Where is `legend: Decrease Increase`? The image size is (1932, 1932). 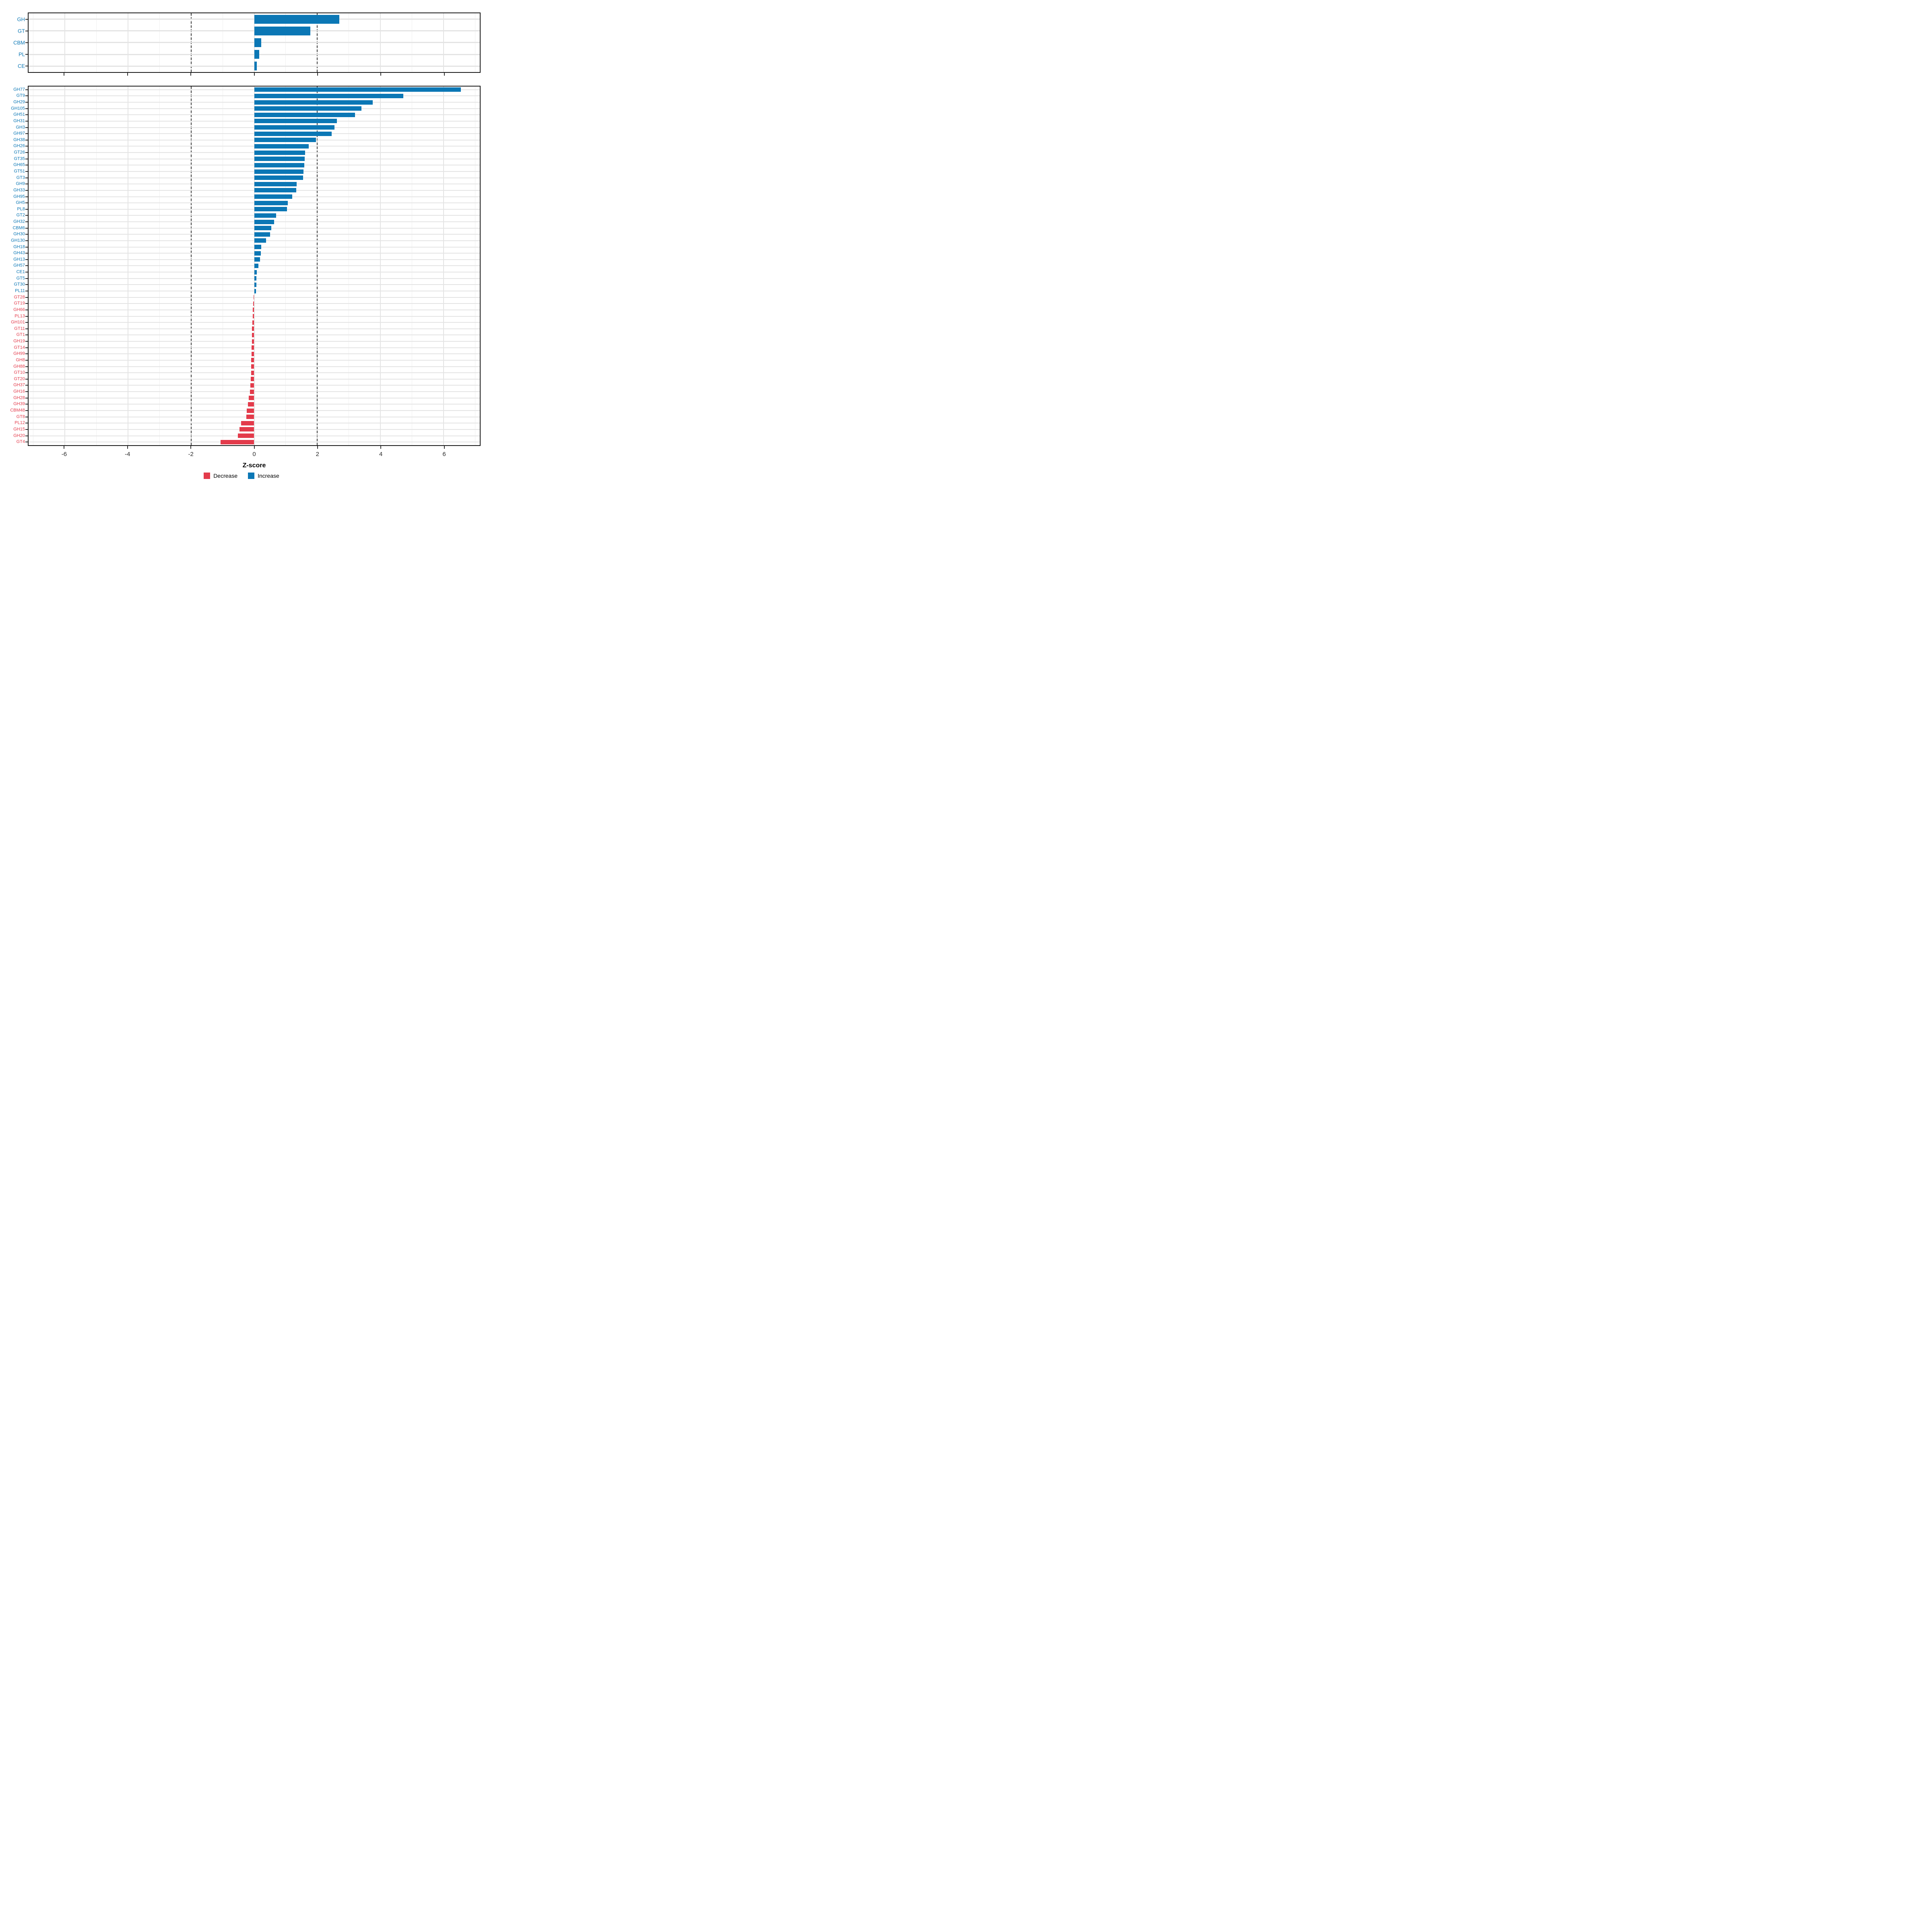 legend: Decrease Increase is located at coordinates (242, 476).